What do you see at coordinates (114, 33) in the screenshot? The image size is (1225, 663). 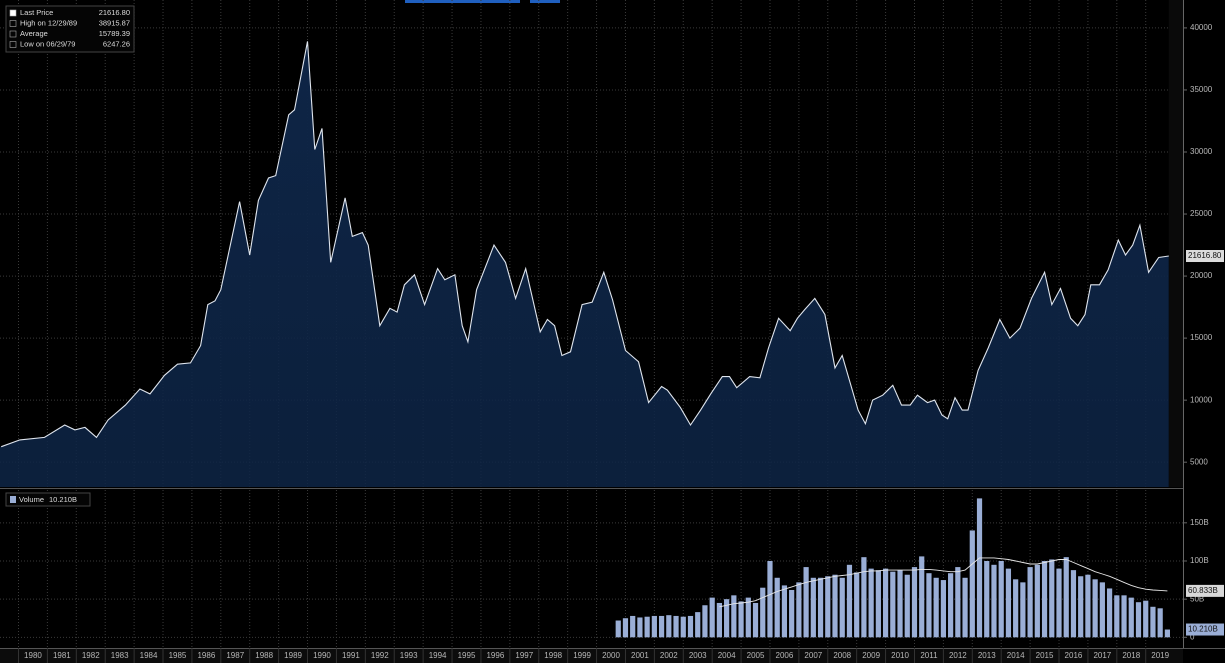 I see `legend-value: 15789.39` at bounding box center [114, 33].